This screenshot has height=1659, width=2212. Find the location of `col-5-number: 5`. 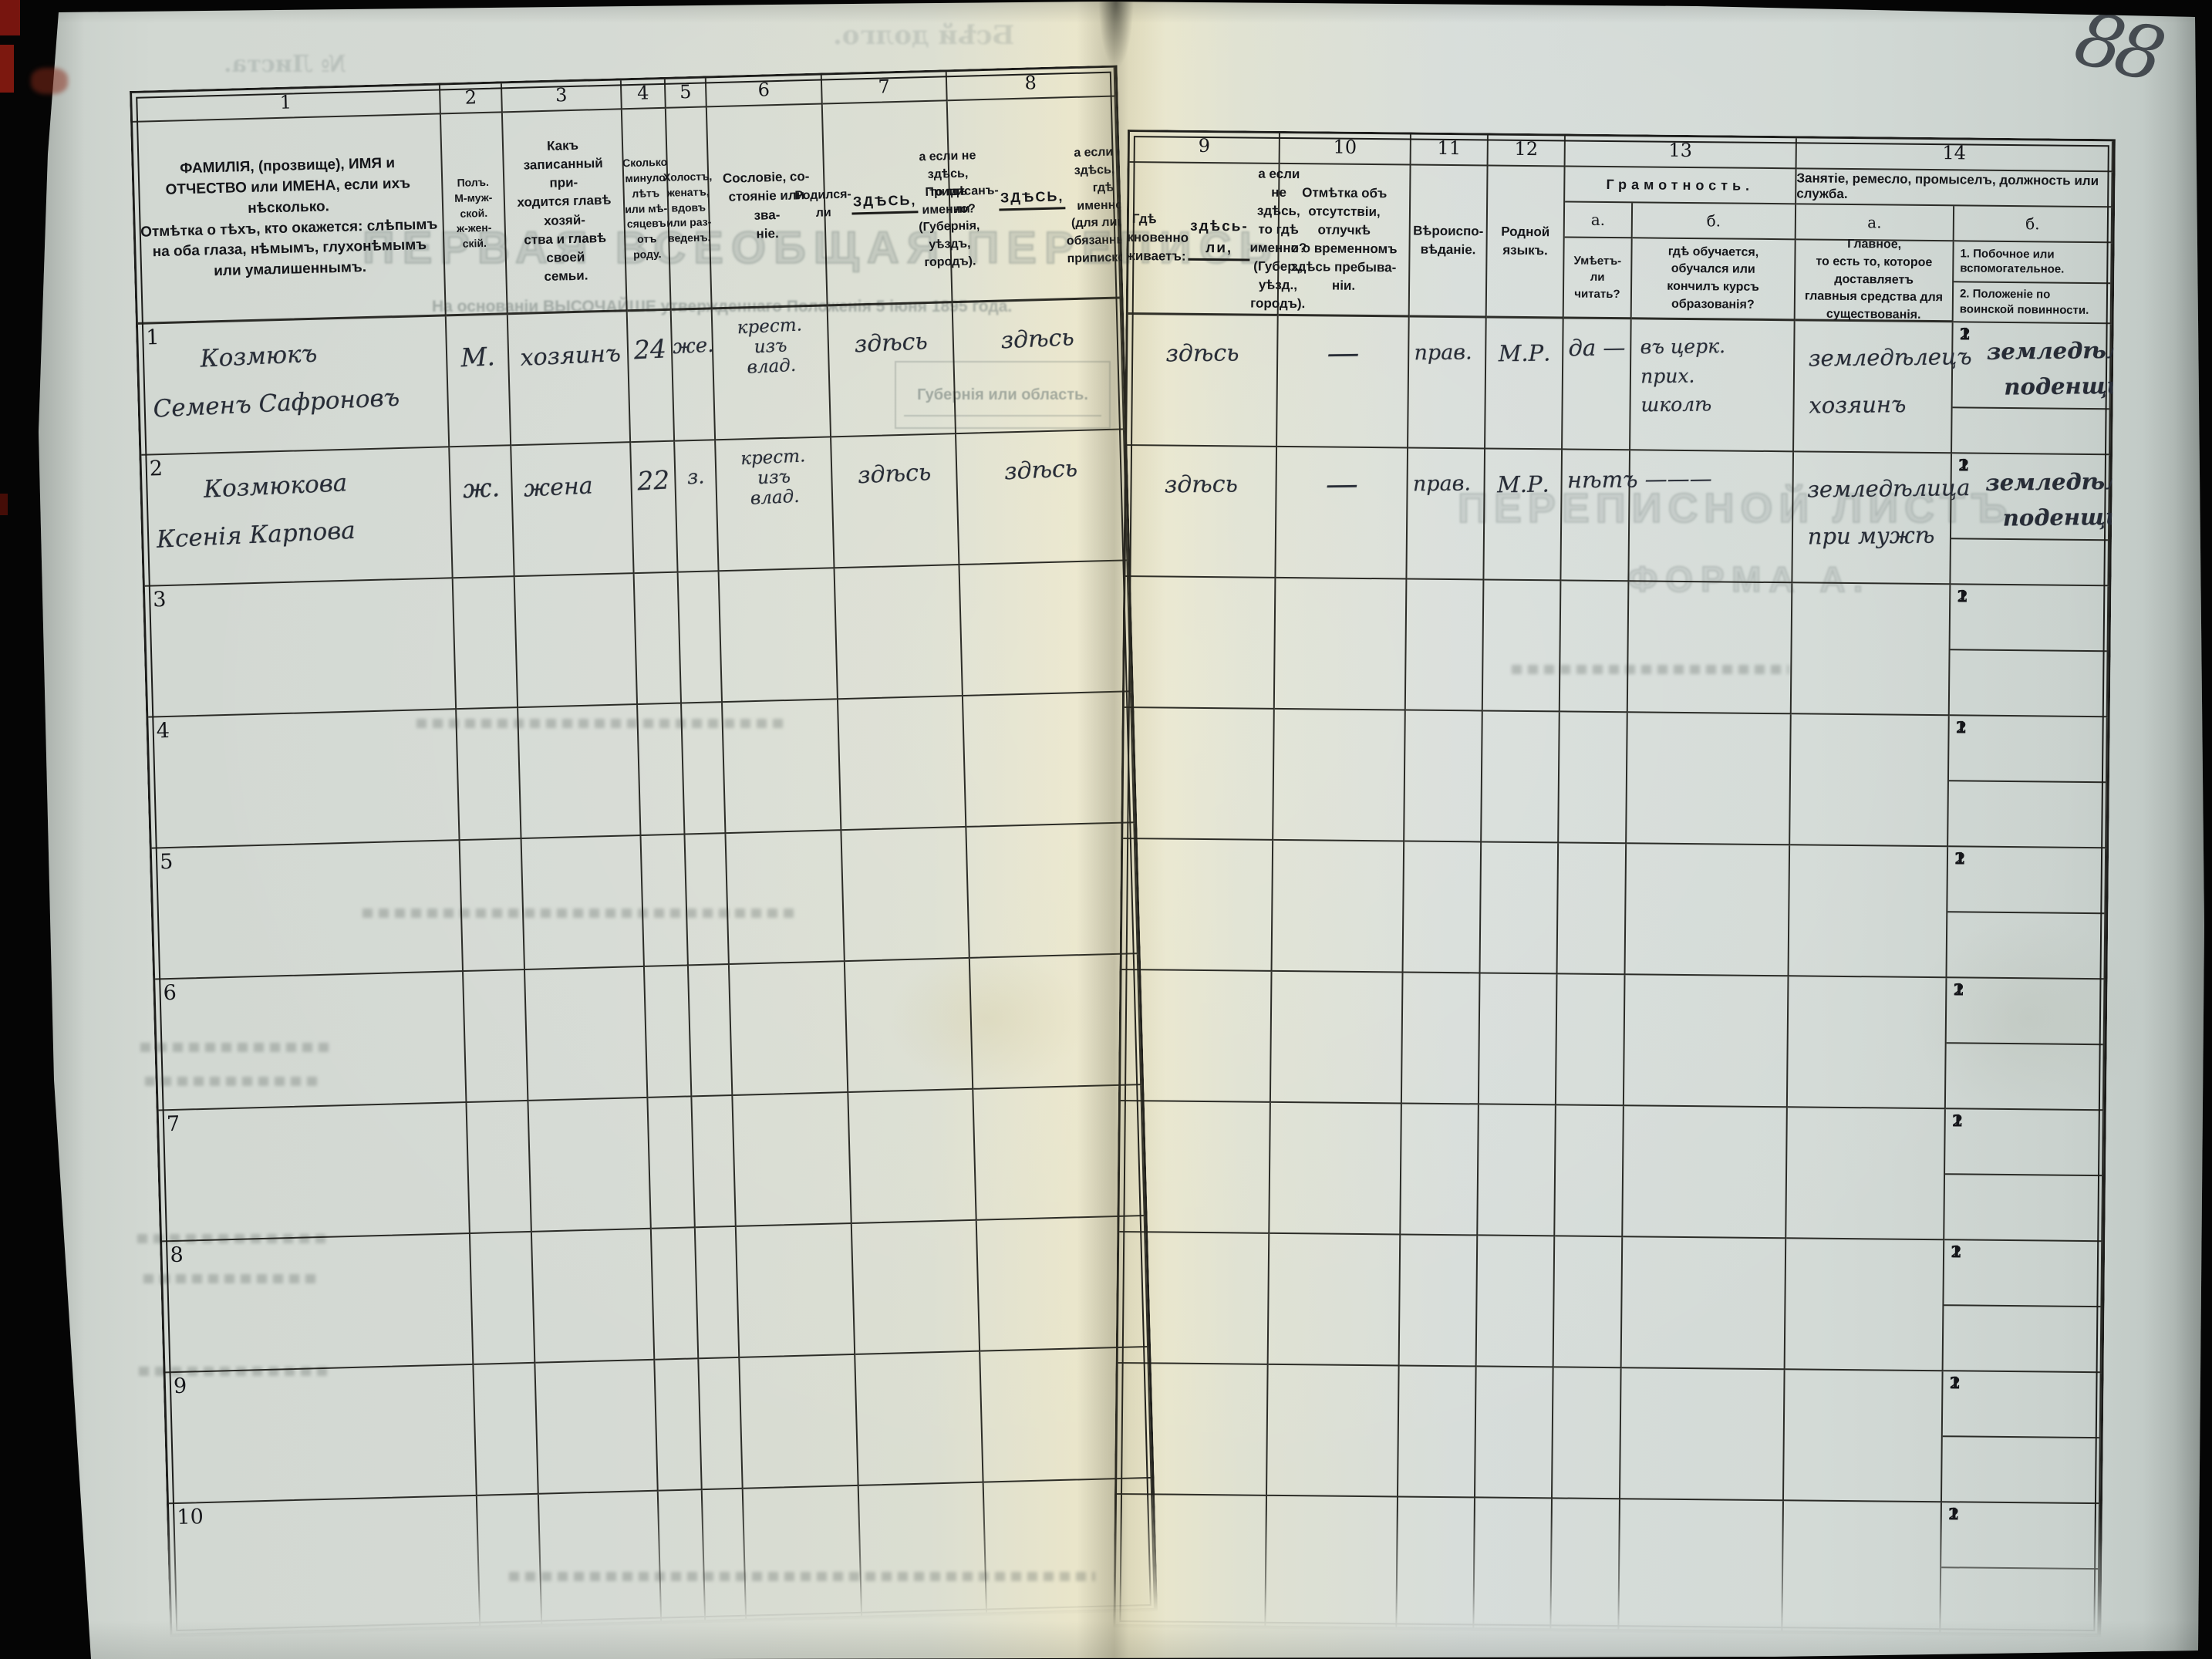

col-5-number: 5 is located at coordinates (686, 93).